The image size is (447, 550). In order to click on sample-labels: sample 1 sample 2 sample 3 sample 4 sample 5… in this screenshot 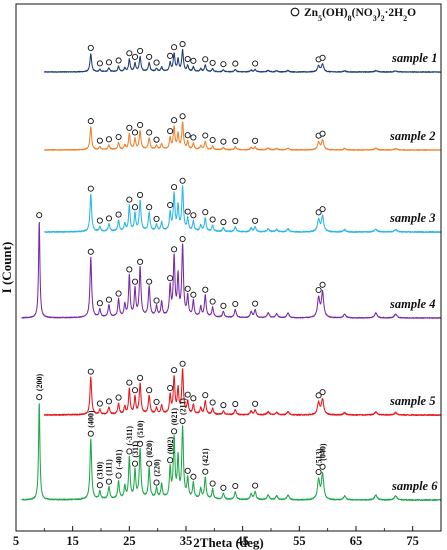, I will do `click(413, 272)`.